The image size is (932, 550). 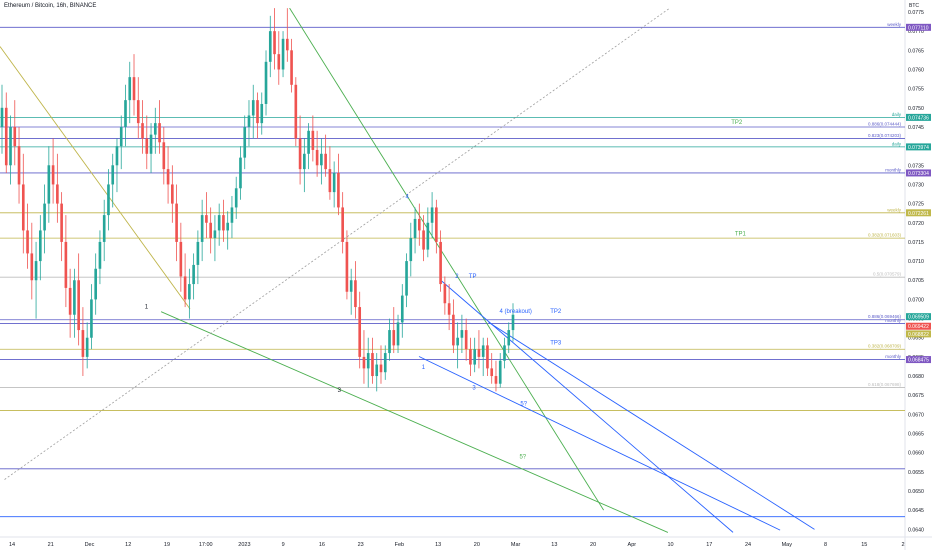 I want to click on y-tick-label: 0.0720, so click(x=916, y=224).